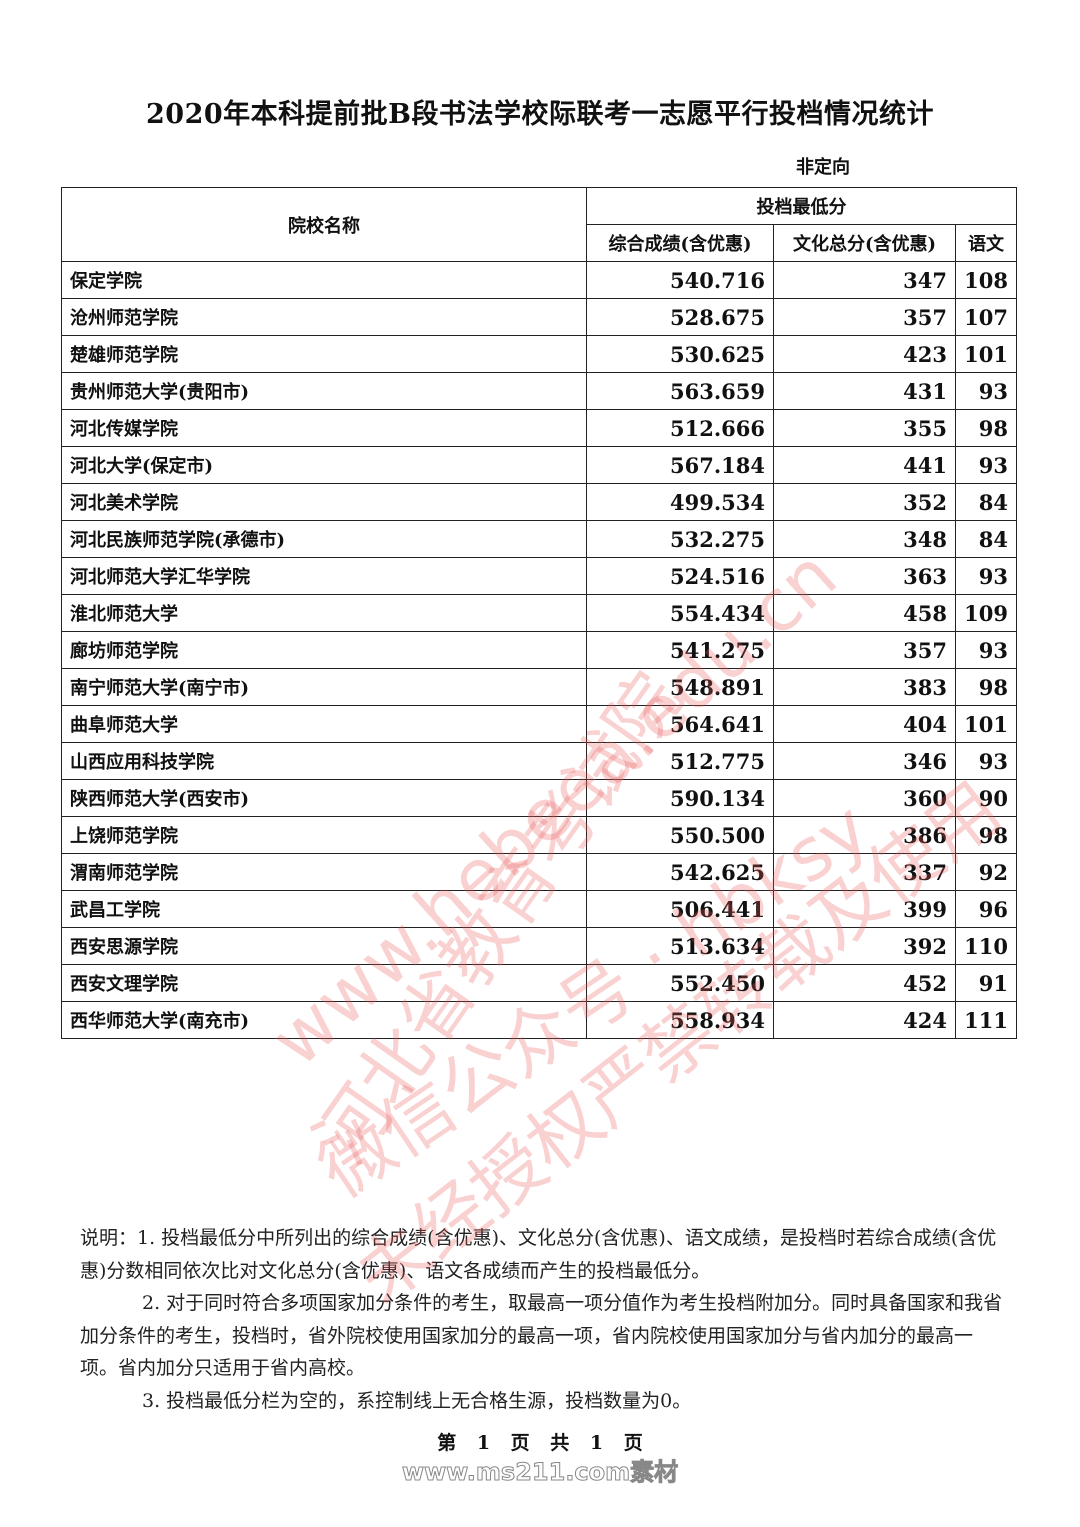 The image size is (1080, 1527). Describe the element at coordinates (864, 354) in the screenshot. I see `culture-total-cell: 423` at that location.